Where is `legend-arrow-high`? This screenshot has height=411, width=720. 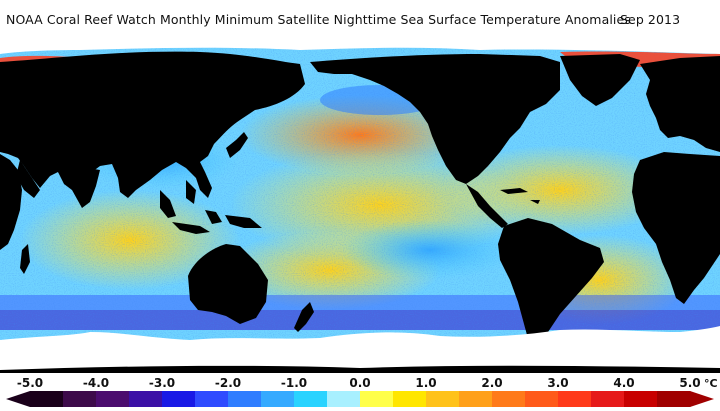 legend-arrow-high is located at coordinates (702, 399).